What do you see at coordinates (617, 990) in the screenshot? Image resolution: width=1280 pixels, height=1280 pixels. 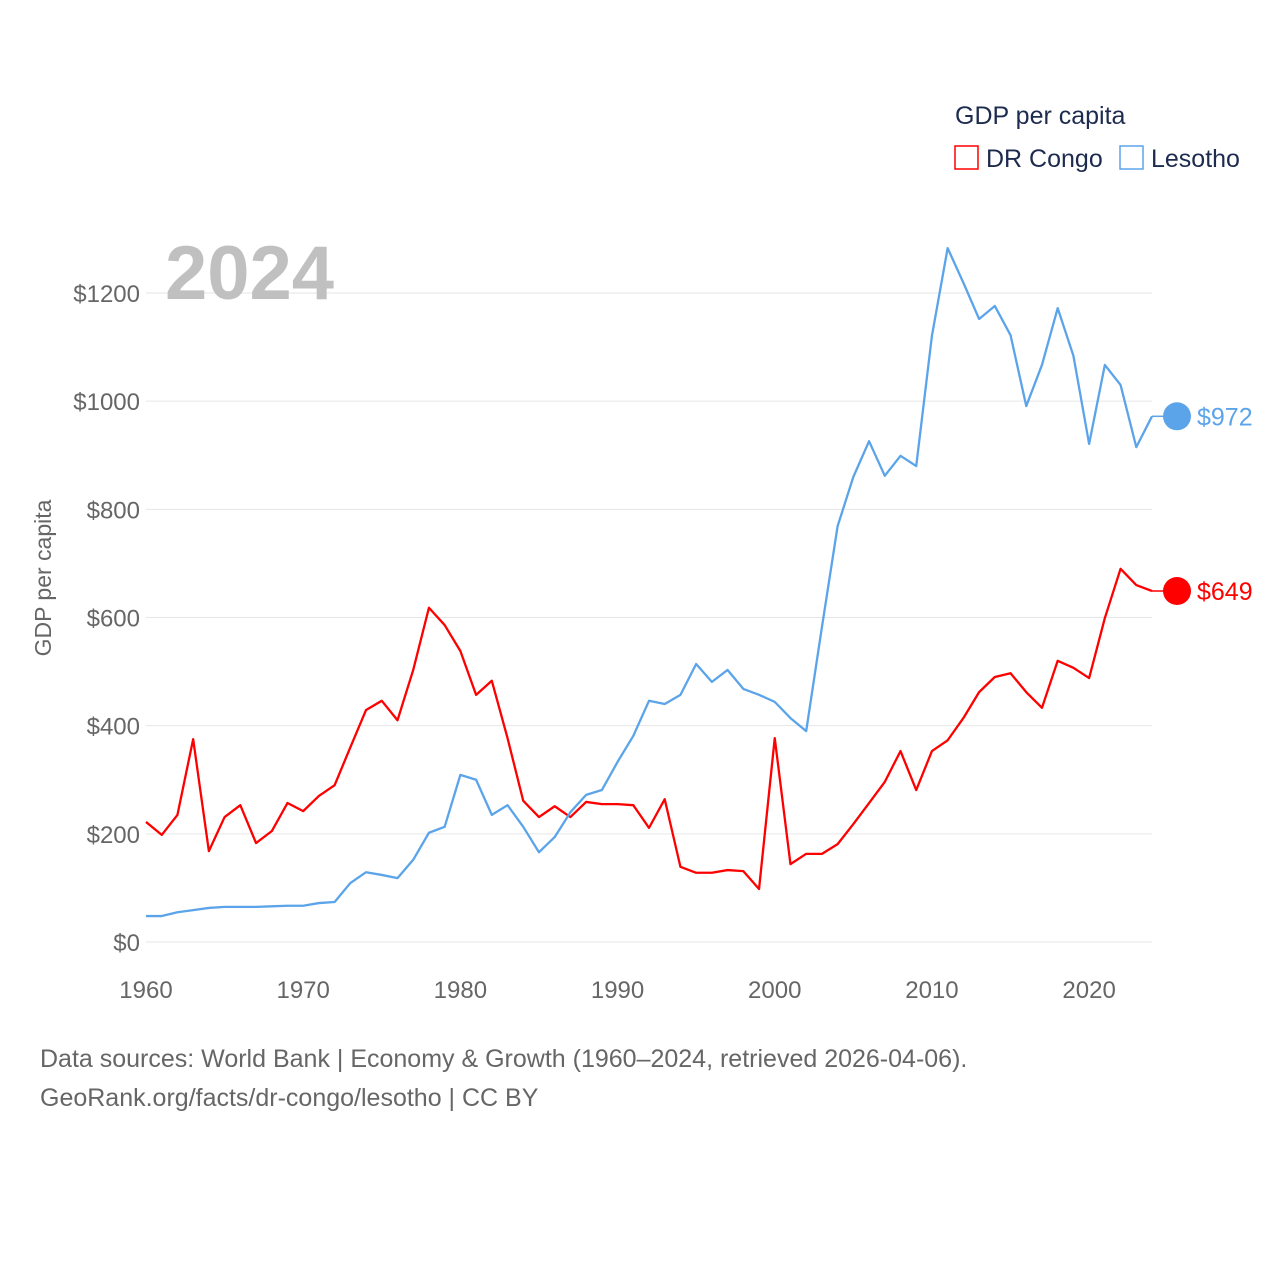 I see `x-tick-label: 1990` at bounding box center [617, 990].